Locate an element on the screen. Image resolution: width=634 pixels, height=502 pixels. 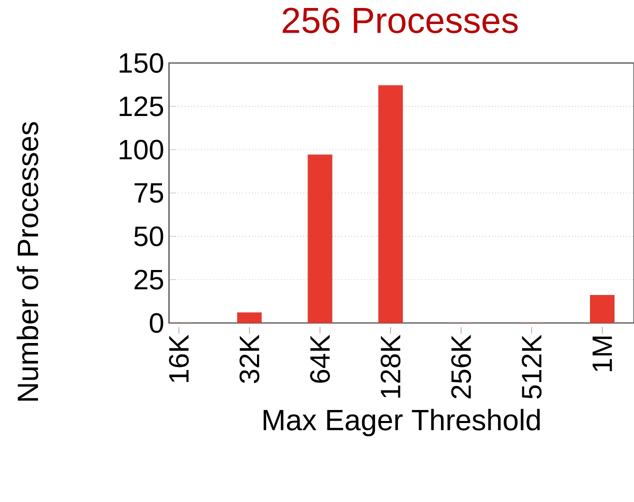
x-tick-label: 128K is located at coordinates (390, 366).